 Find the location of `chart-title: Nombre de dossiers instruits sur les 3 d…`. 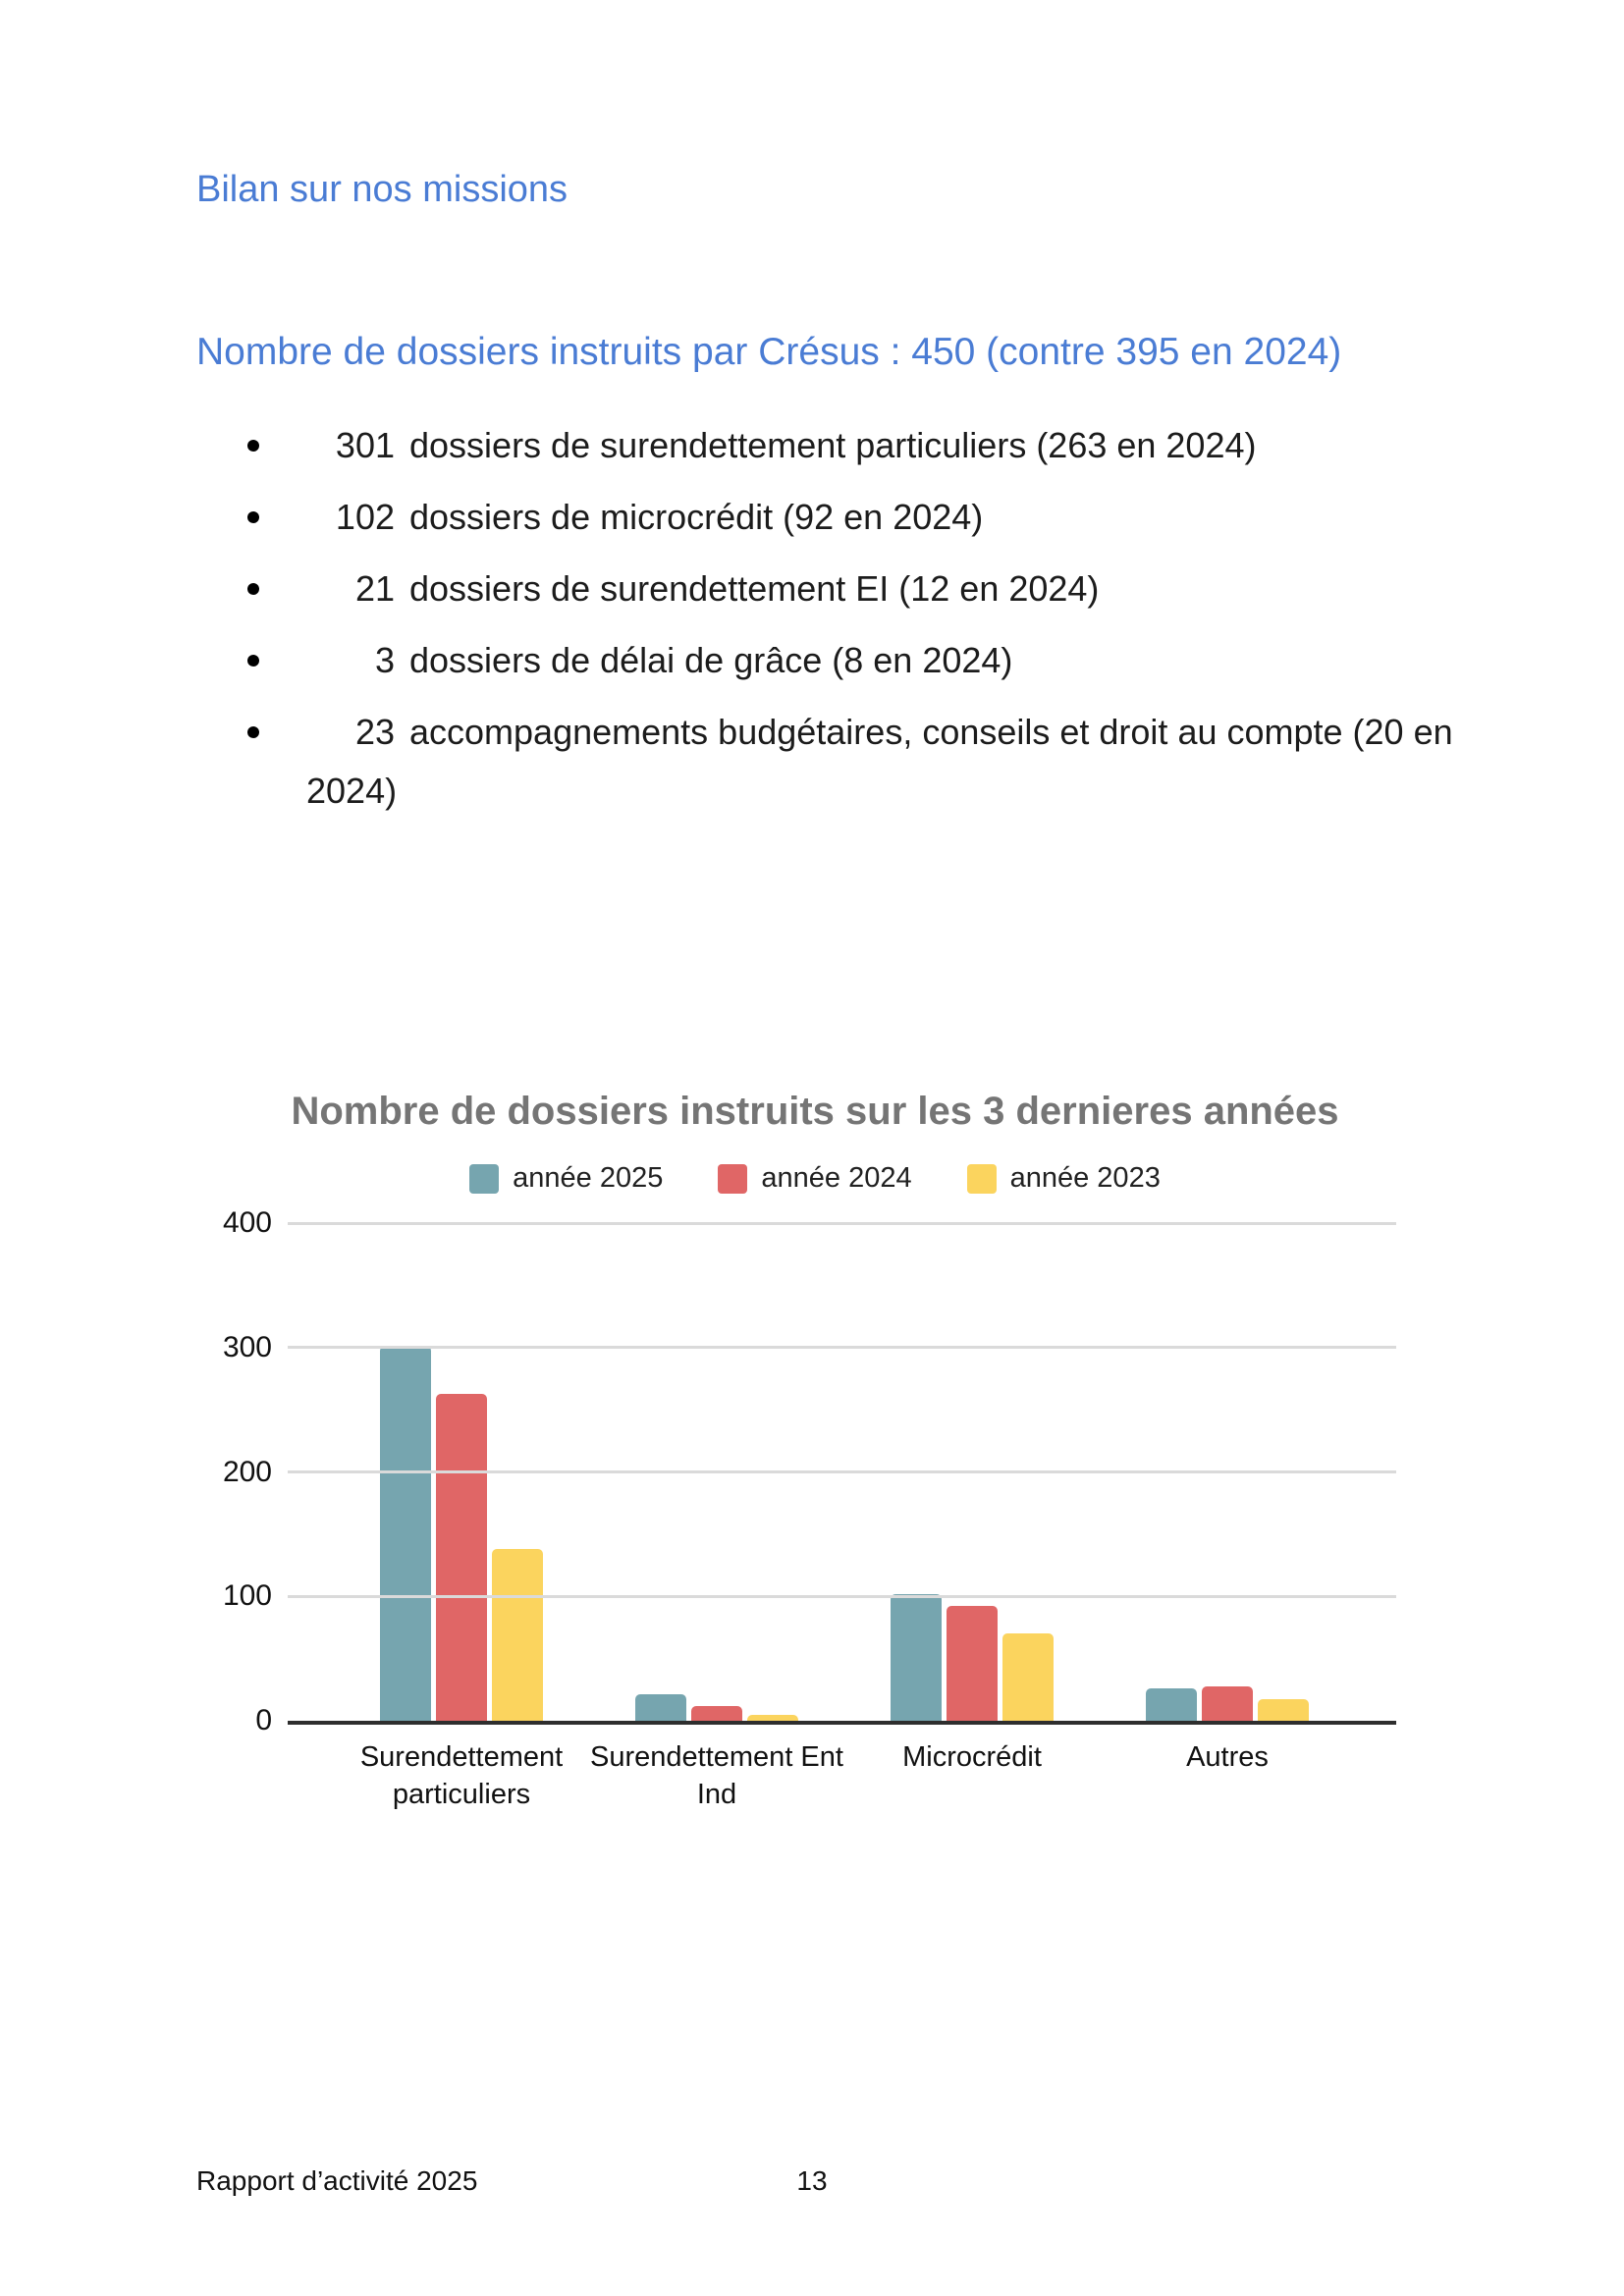

chart-title: Nombre de dossiers instruits sur les 3 d… is located at coordinates (815, 1111).